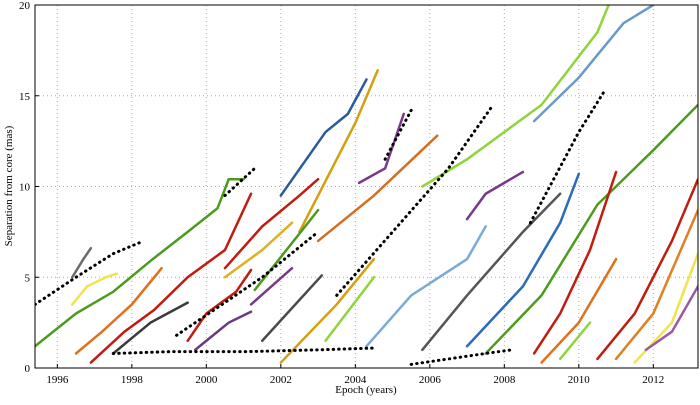  What do you see at coordinates (366, 390) in the screenshot?
I see `x-axis-label: Epoch (years)` at bounding box center [366, 390].